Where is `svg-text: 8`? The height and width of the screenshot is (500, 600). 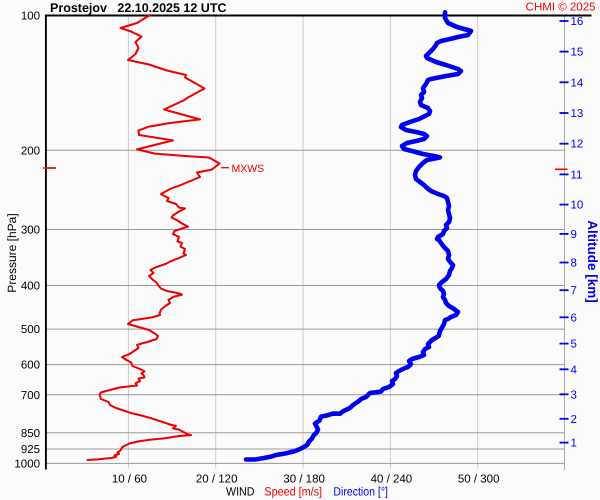 svg-text: 8 is located at coordinates (574, 264).